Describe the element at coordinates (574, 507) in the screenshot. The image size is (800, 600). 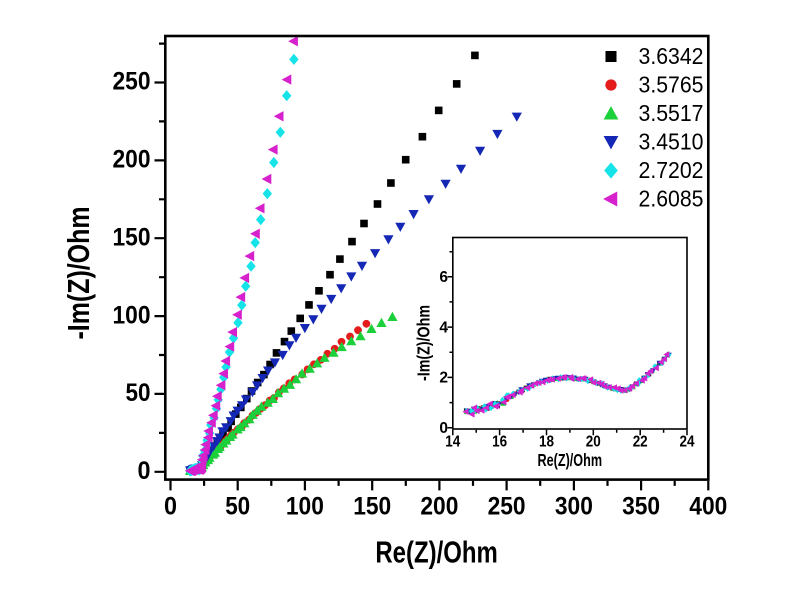
I see `svg-text: 300` at that location.